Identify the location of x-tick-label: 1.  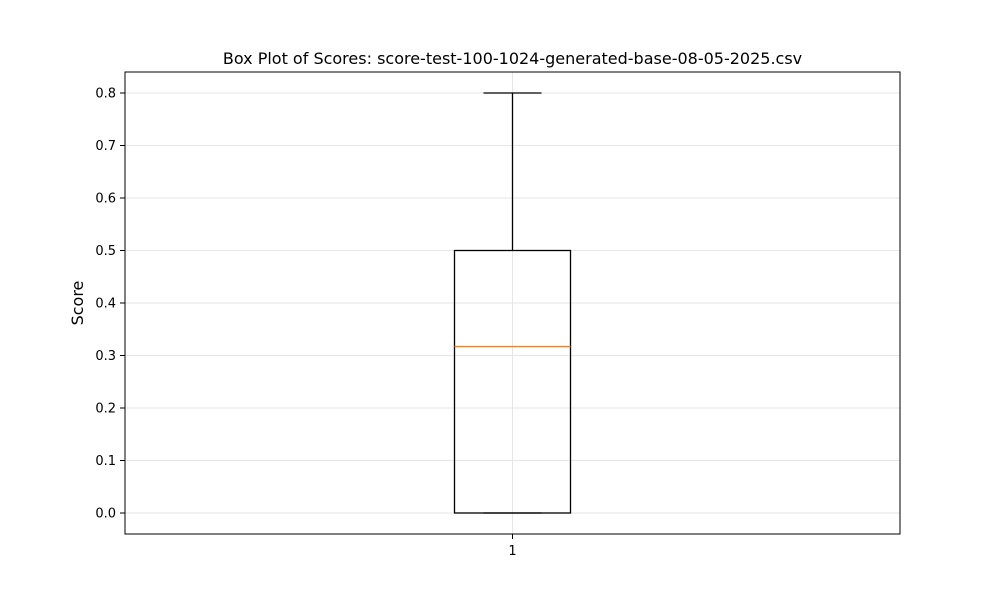
(512, 551).